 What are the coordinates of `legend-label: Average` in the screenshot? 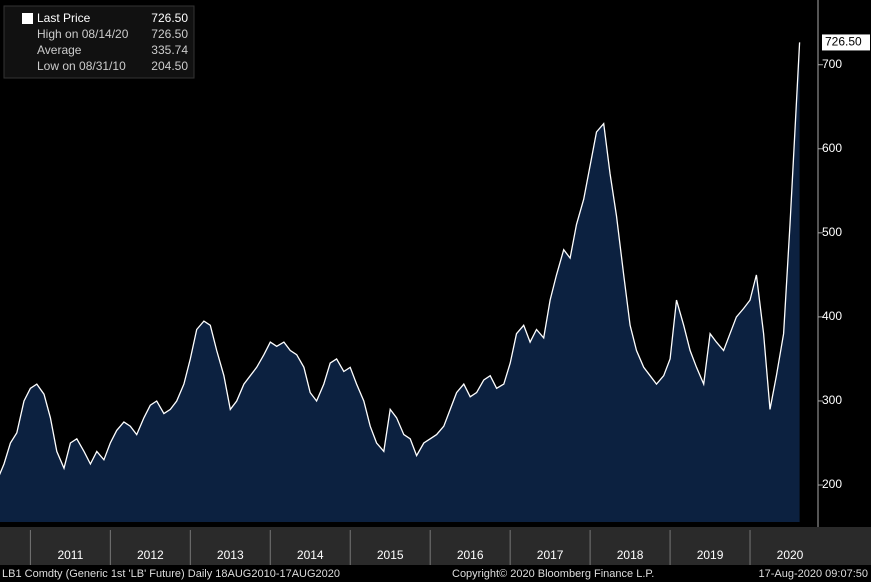 It's located at (59, 50).